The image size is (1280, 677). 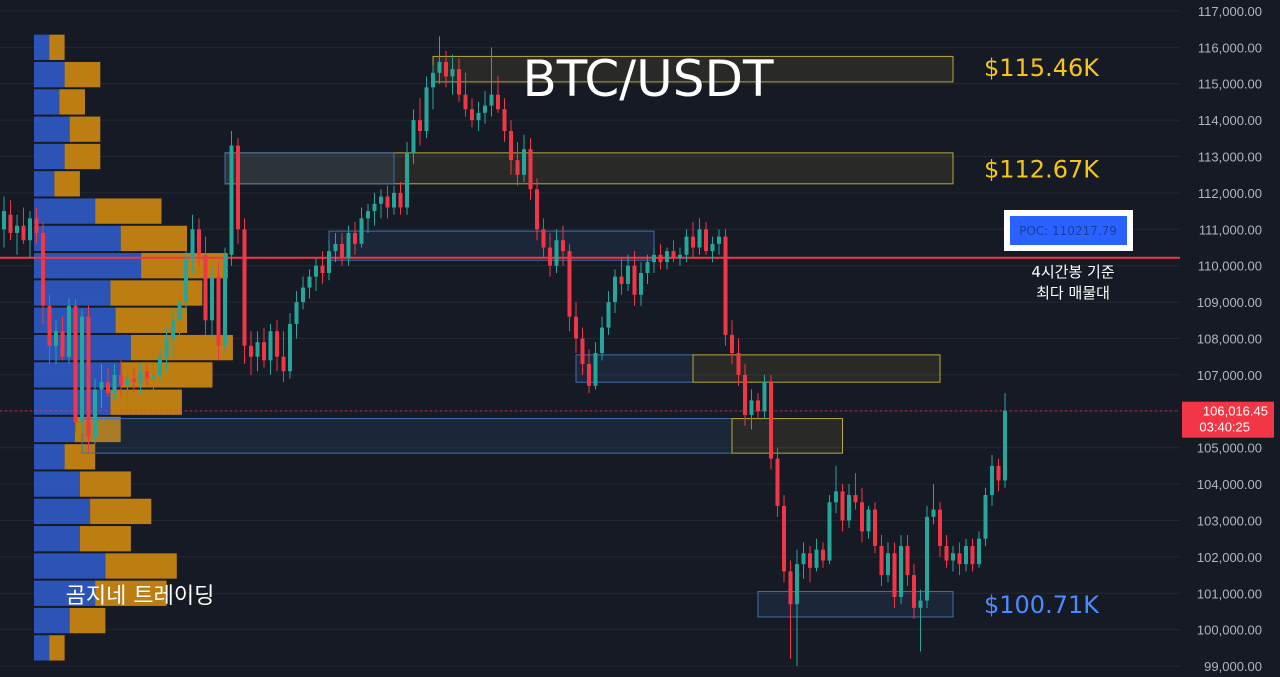 What do you see at coordinates (1042, 336) in the screenshot?
I see `price-level-labels: $115.46K $112.67K $100.71K` at bounding box center [1042, 336].